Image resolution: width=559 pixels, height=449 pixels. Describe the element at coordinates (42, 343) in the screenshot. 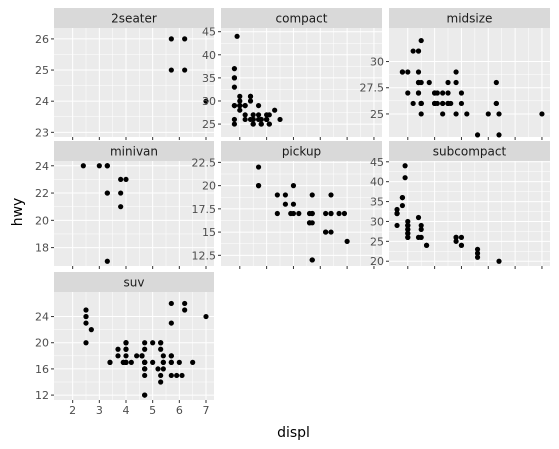

I see `y-tick-label: 20` at that location.